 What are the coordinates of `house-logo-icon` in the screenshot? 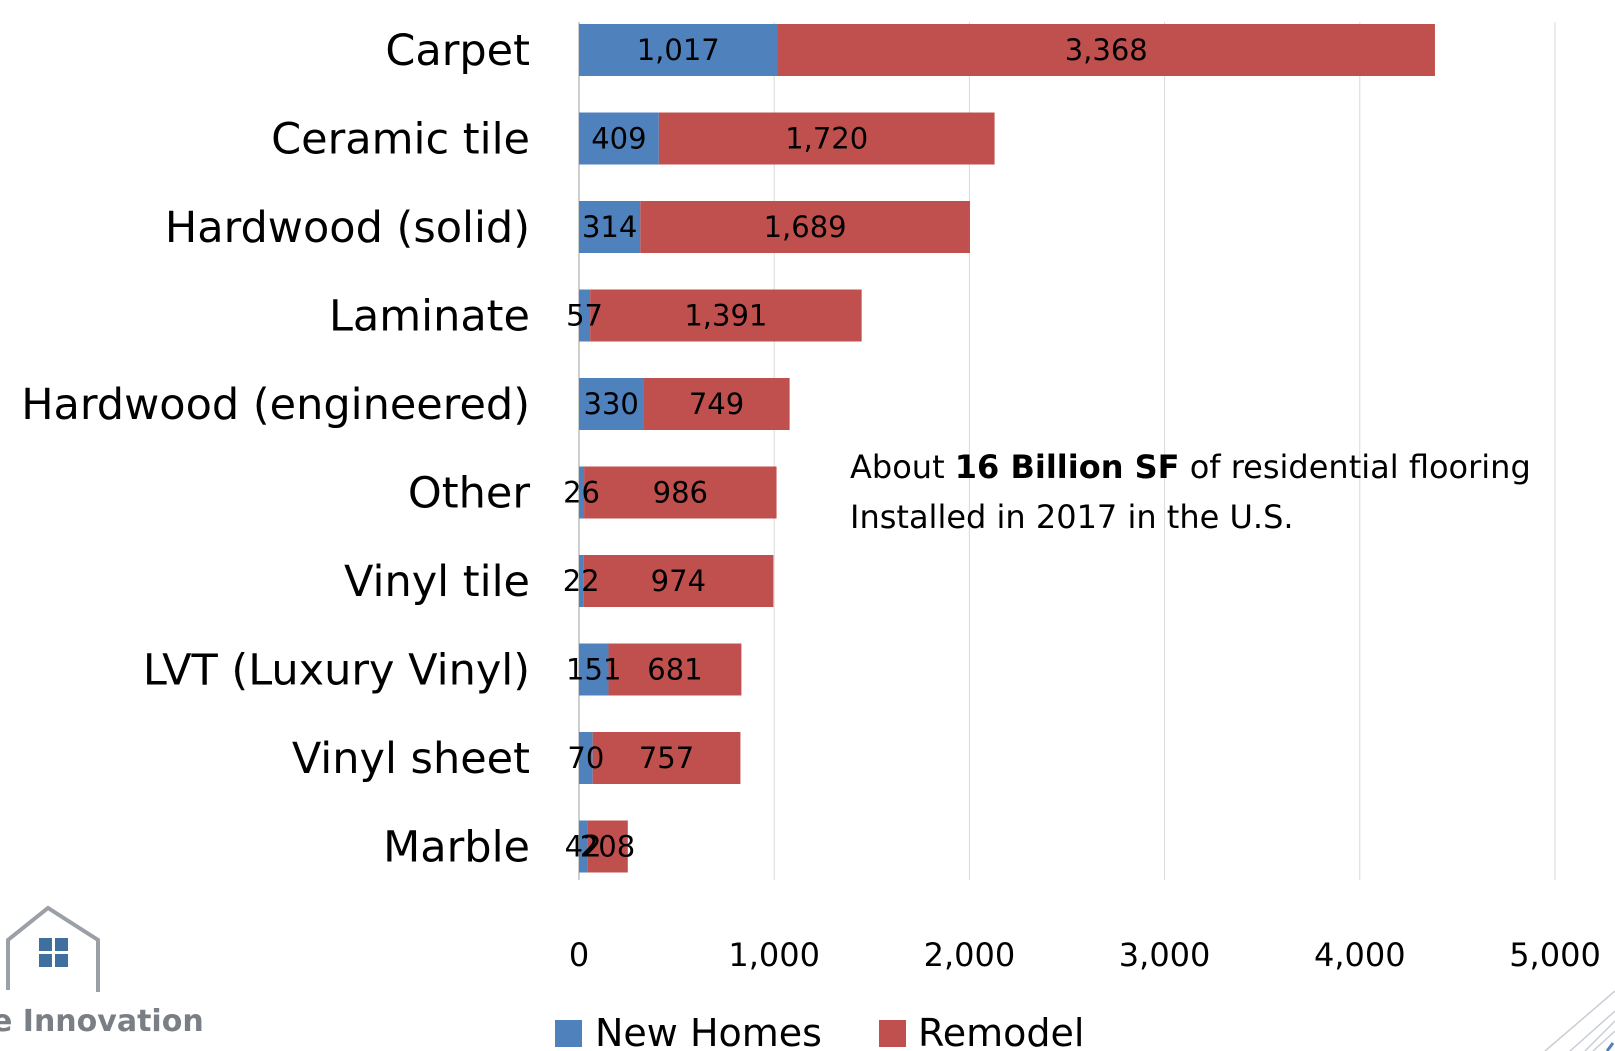 It's located at (53, 948).